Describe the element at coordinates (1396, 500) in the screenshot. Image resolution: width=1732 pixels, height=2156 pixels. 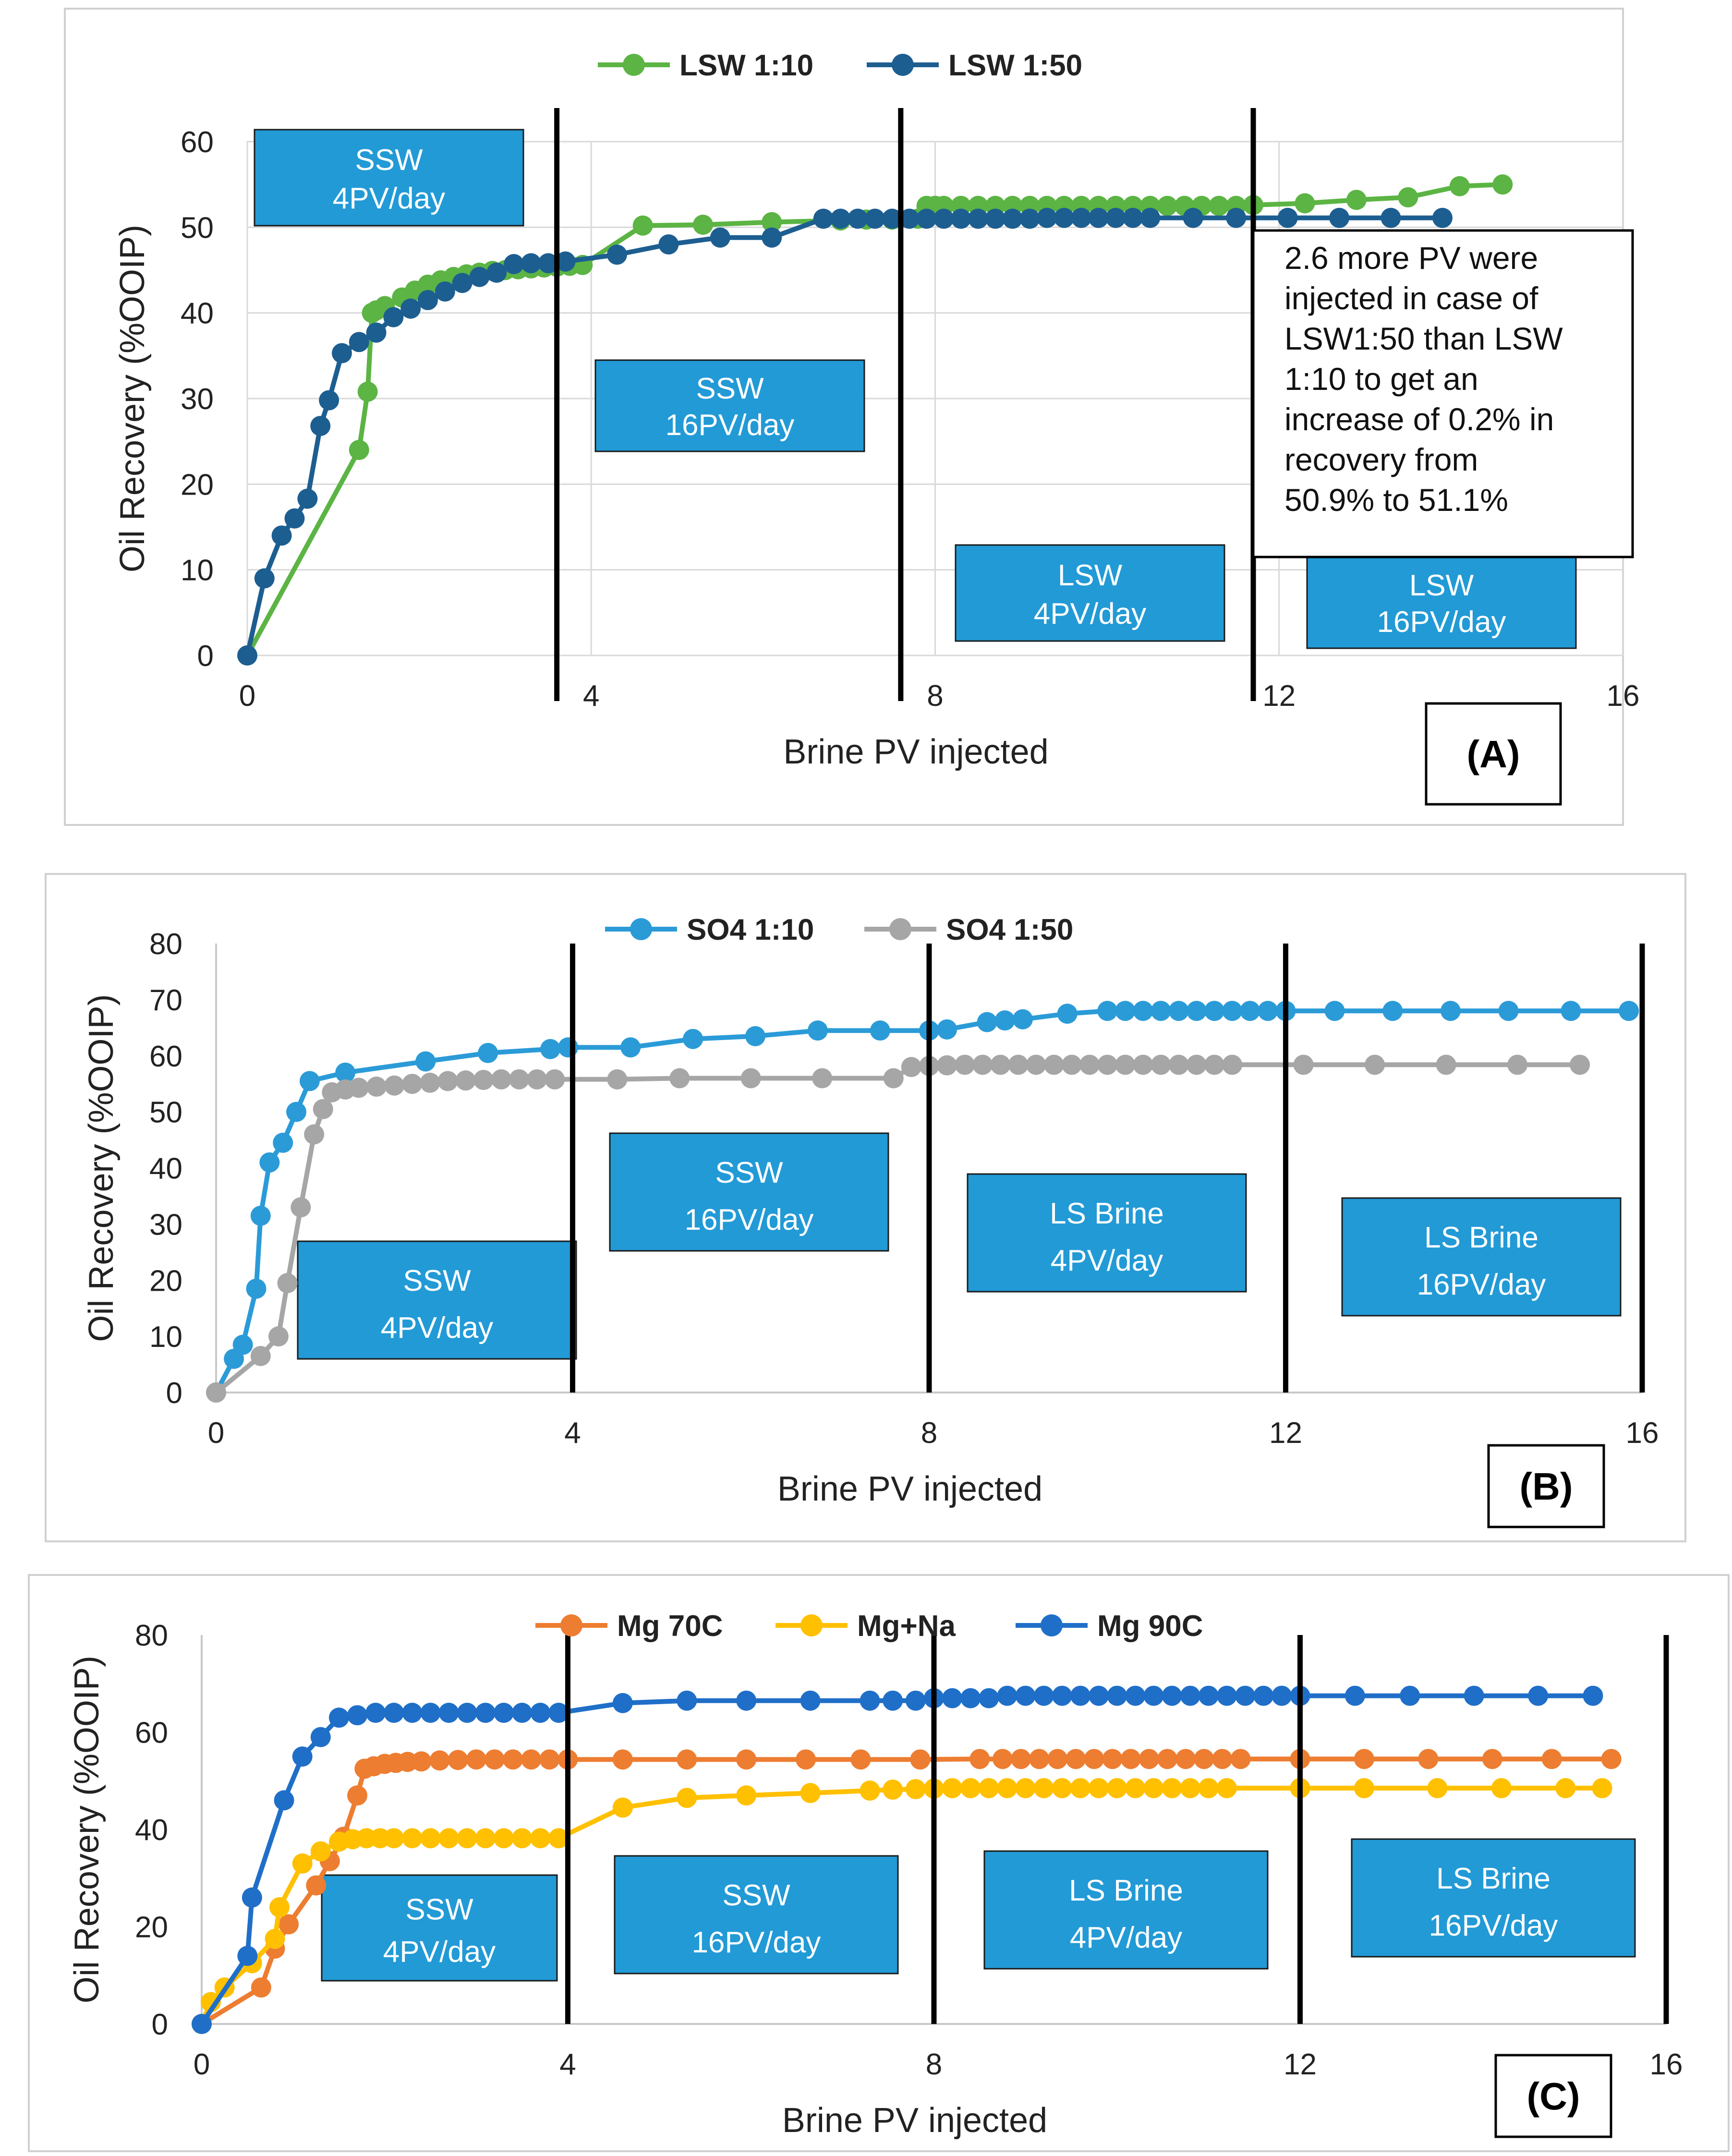
I see `annotation-line: 50.9% to 51.1%` at that location.